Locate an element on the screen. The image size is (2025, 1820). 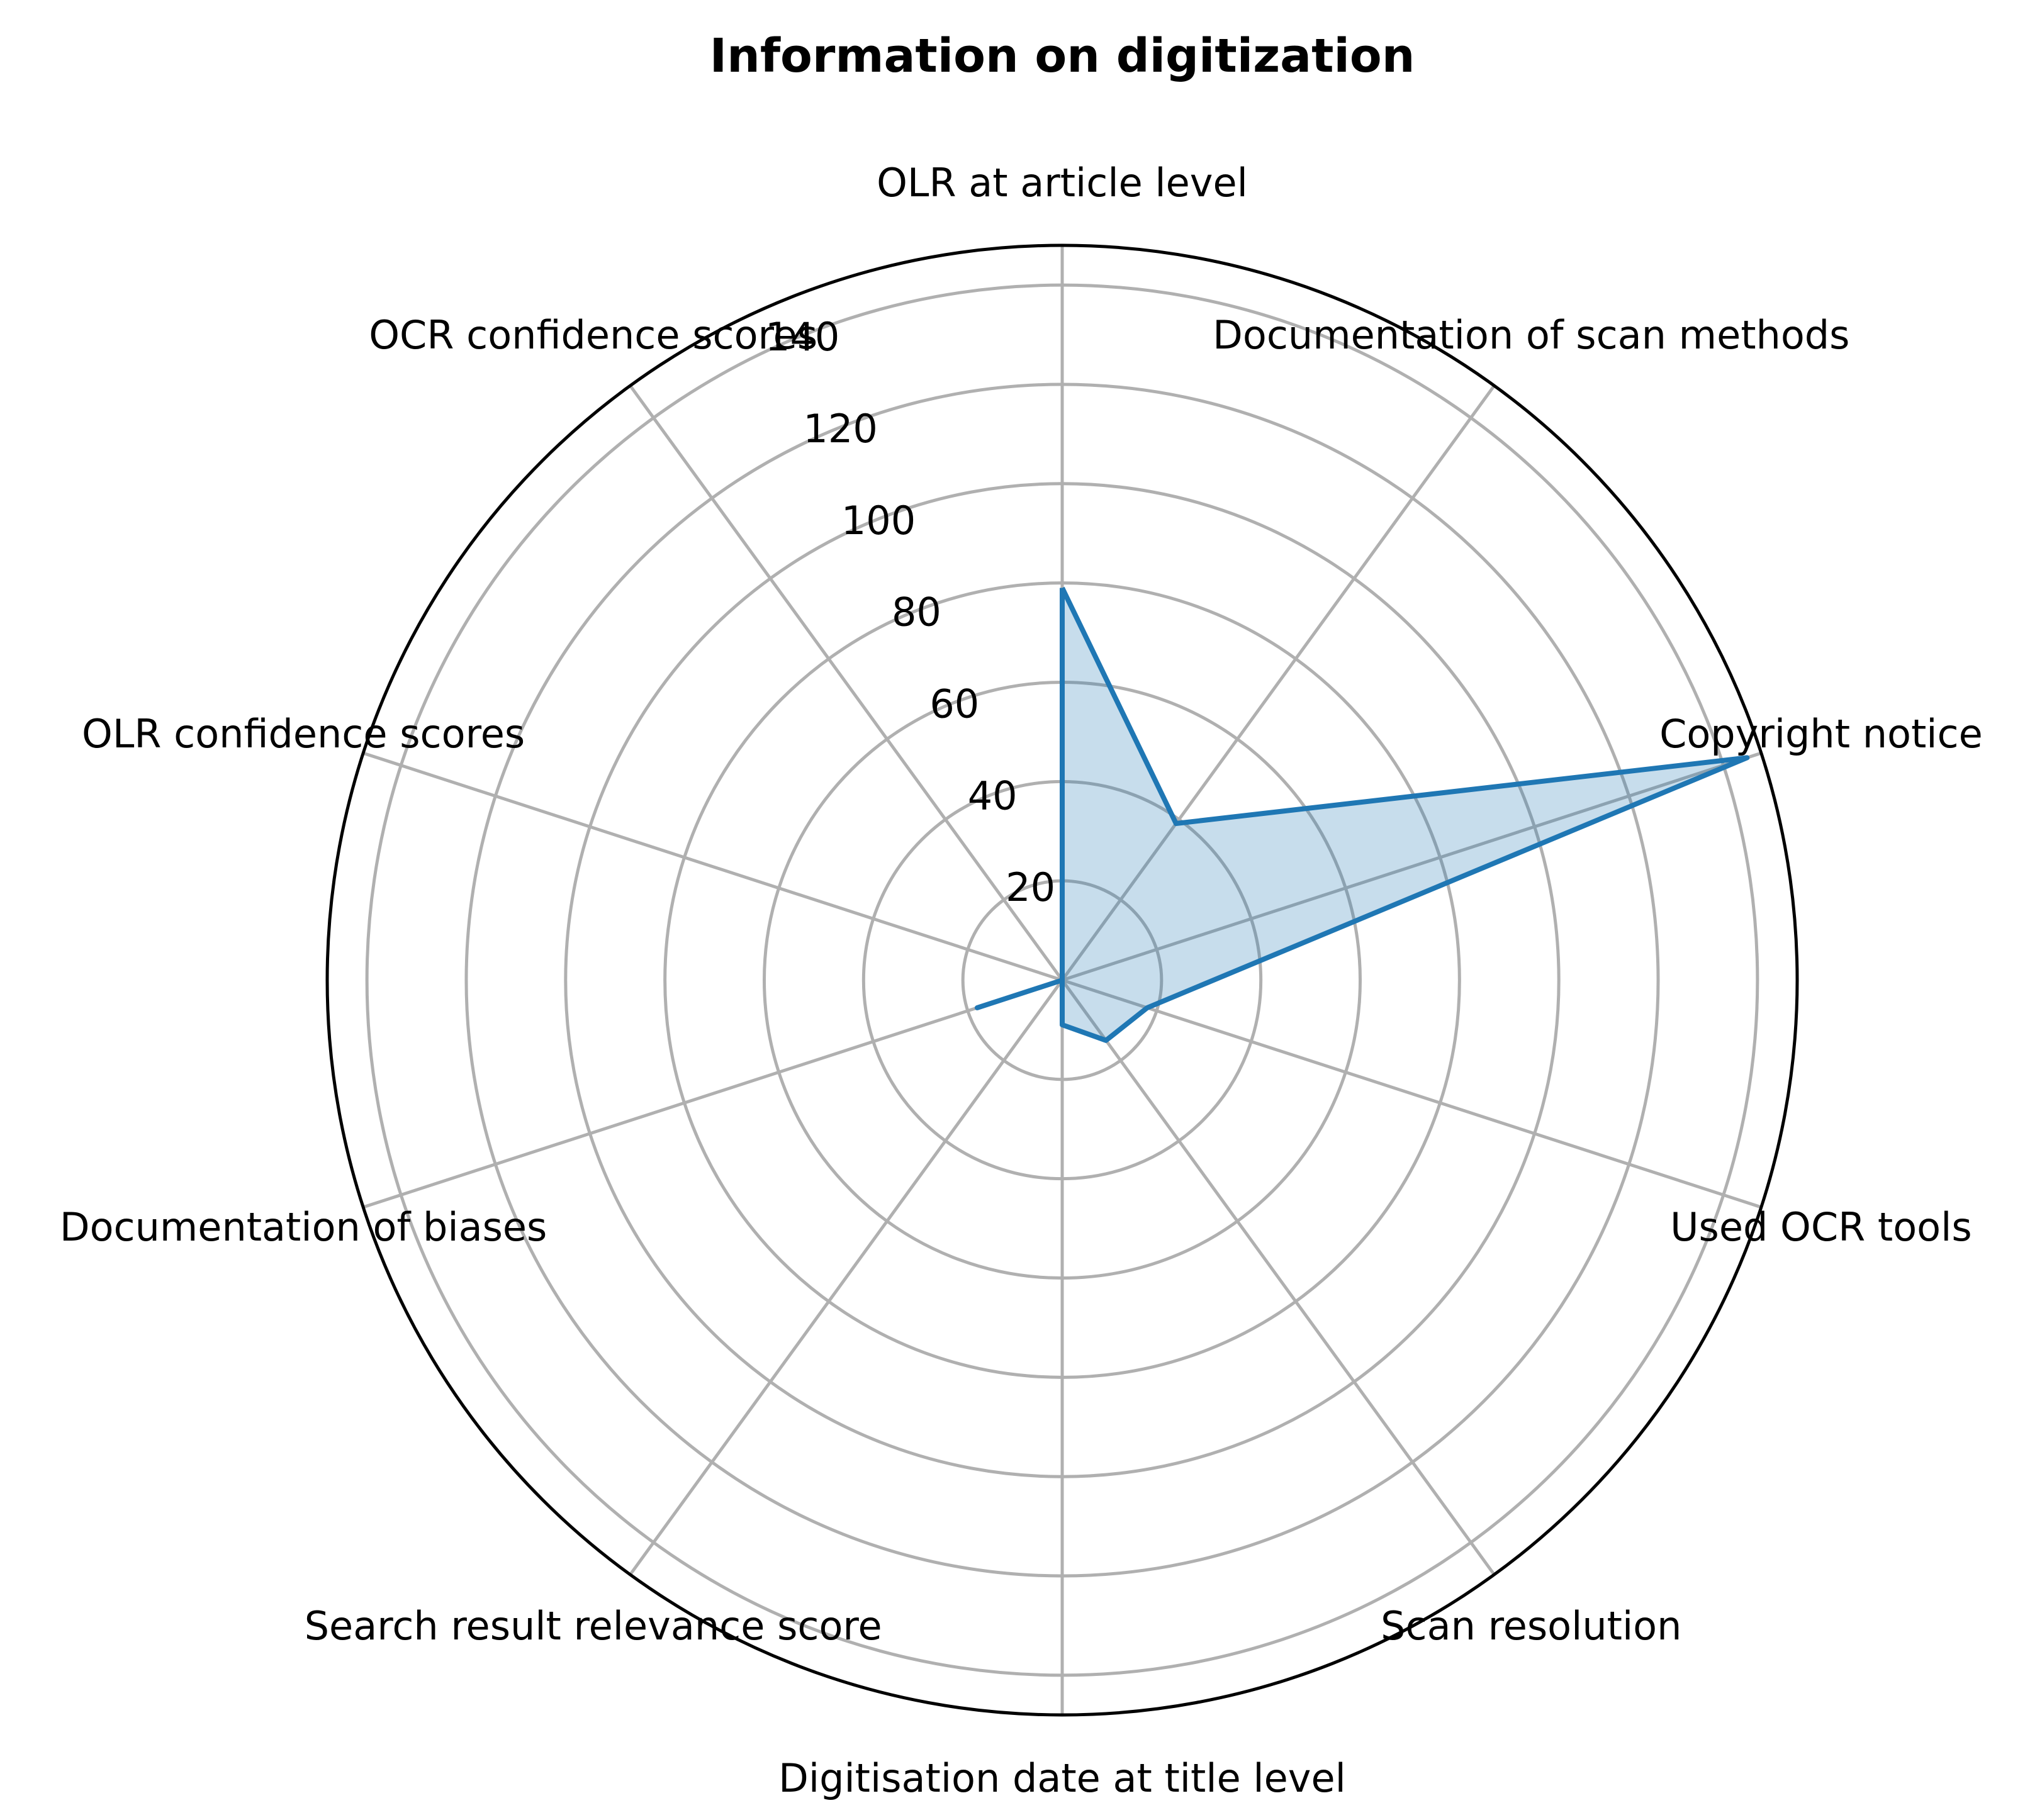
category-label-8: OLR confidence scores is located at coordinates (303, 734).